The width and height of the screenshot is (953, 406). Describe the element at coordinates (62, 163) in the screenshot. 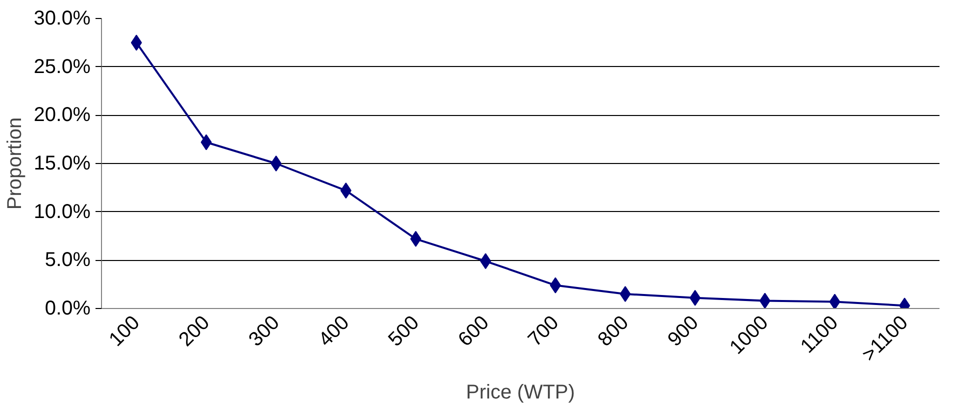

I see `y-tick-label: 15.0%` at that location.